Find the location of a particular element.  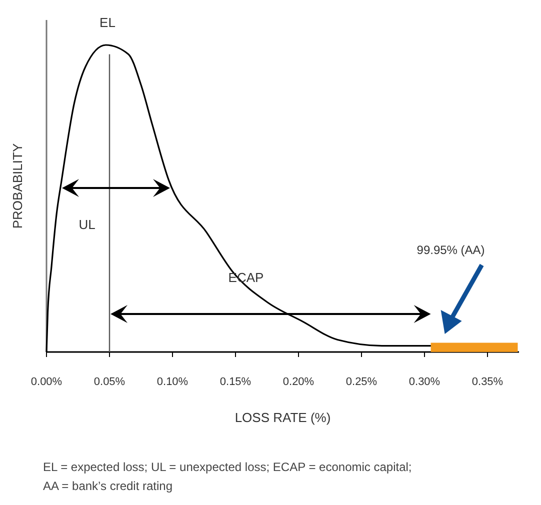

y-axis-title: PROBABILITY is located at coordinates (17, 186).